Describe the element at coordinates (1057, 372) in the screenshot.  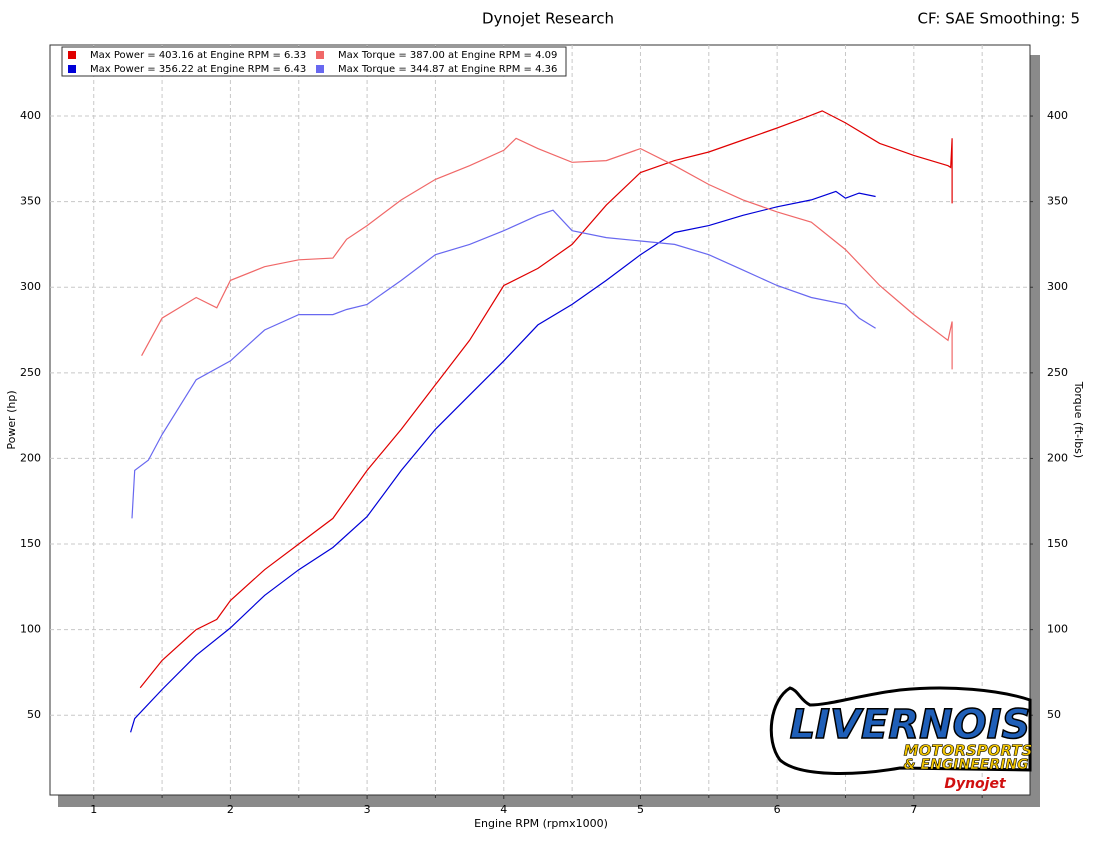
I see `y2-tick-label: 250` at that location.